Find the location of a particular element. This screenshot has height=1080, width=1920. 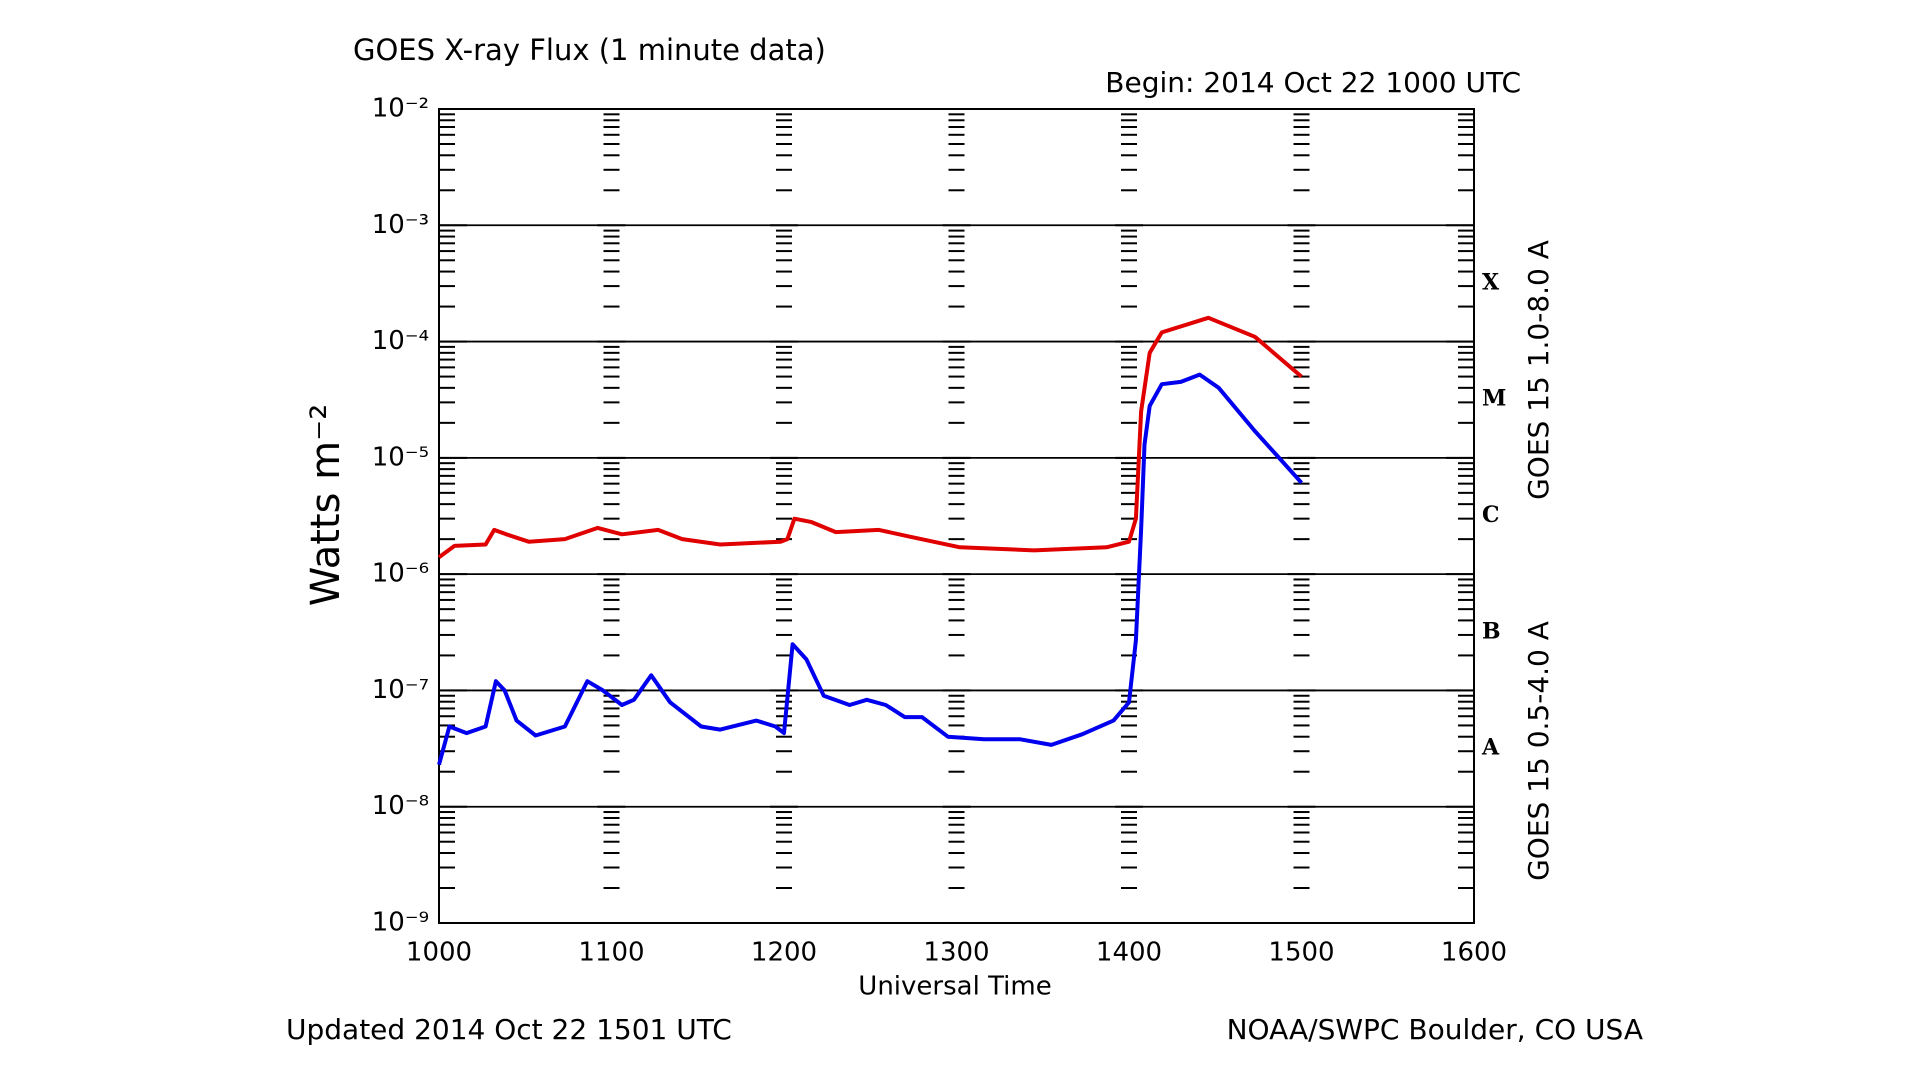

x-tick-label: 1500 is located at coordinates (1301, 953).